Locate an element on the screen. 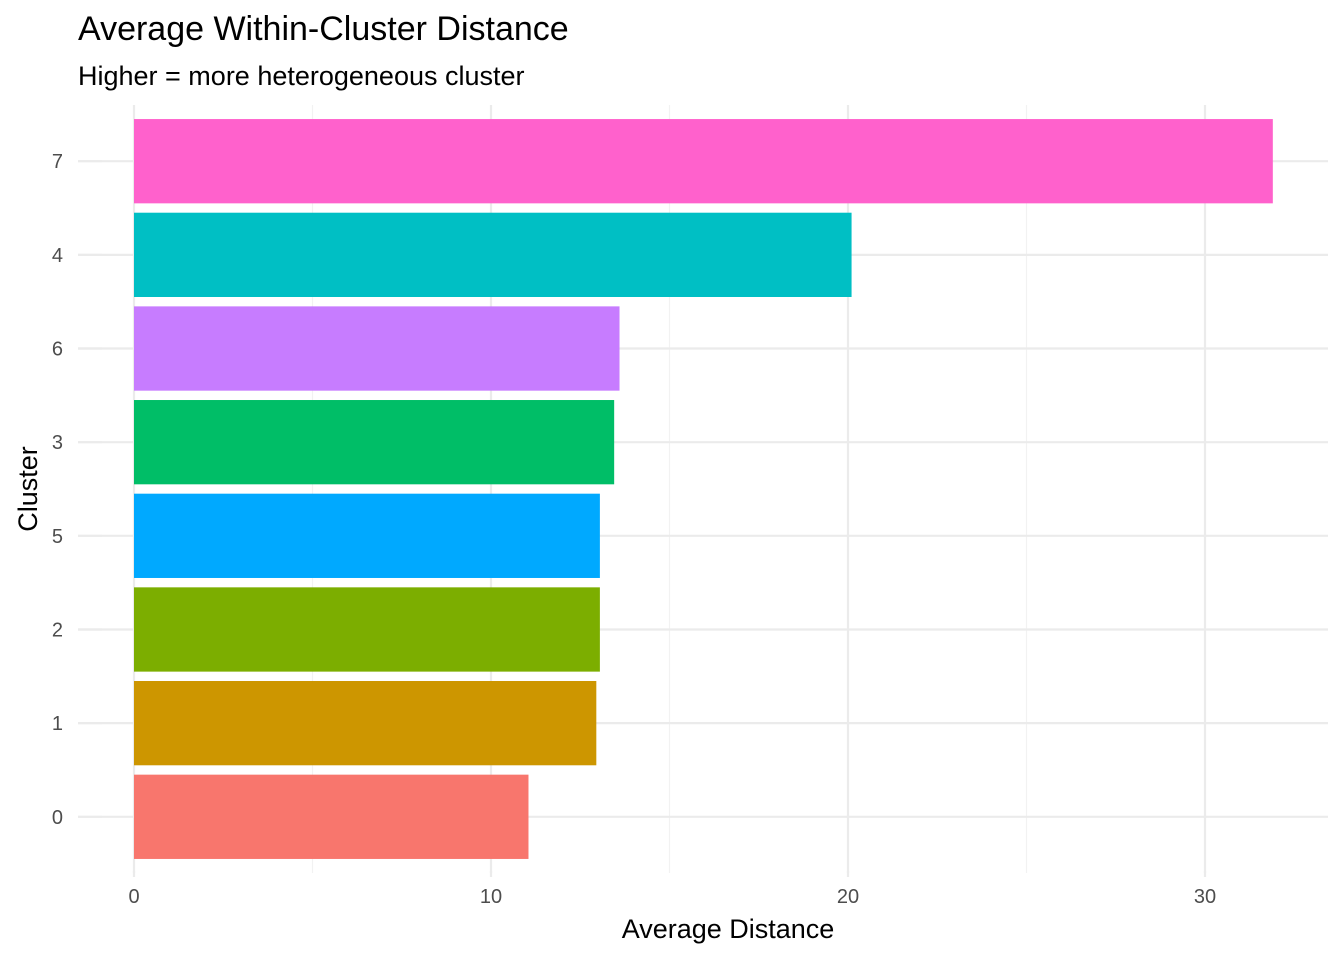  x-axis-title: Average Distance is located at coordinates (728, 929).